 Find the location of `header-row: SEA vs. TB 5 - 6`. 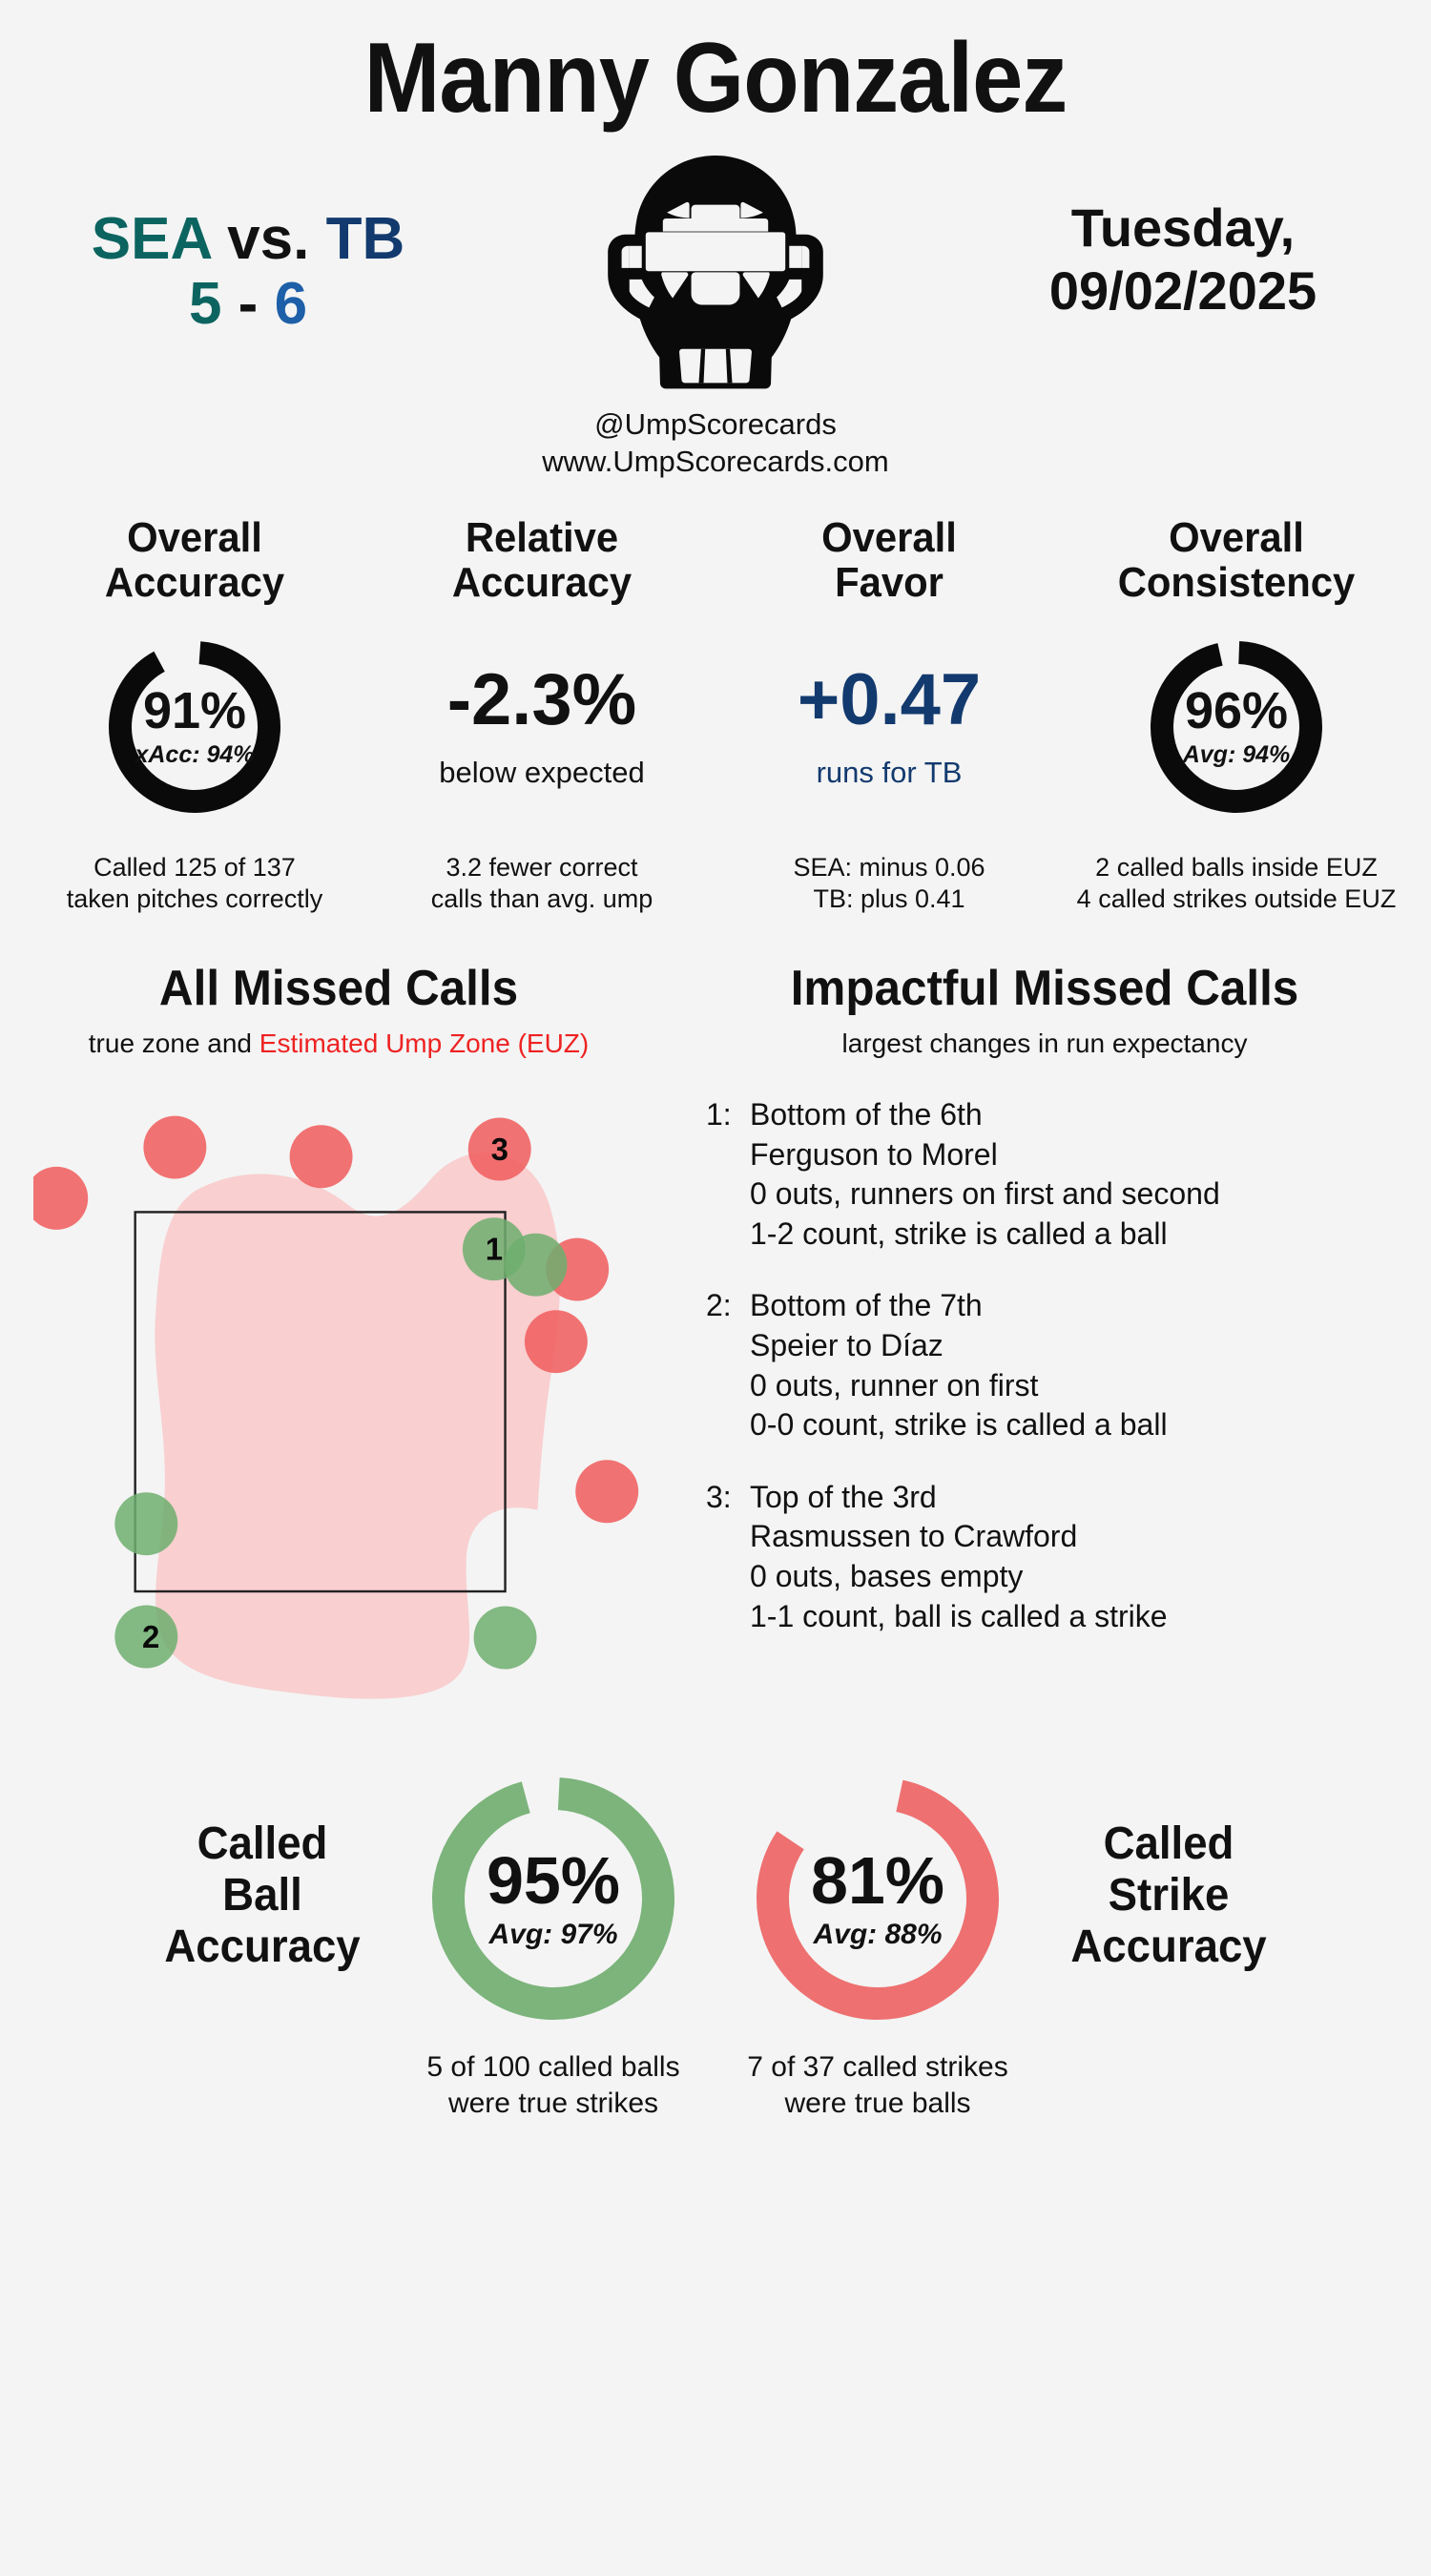

header-row: SEA vs. TB 5 - 6 is located at coordinates (715, 316).